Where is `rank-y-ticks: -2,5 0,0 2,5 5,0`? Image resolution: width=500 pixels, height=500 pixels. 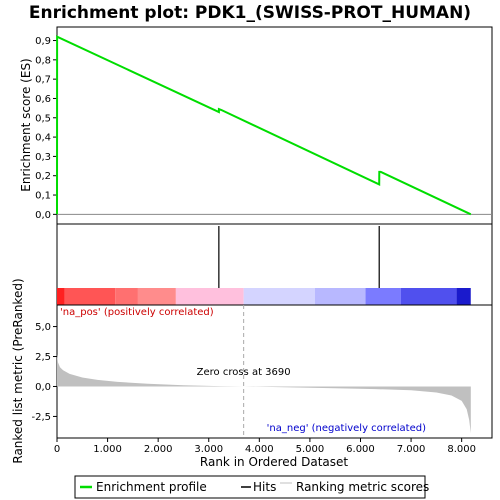
rank-y-ticks: -2,5 0,0 2,5 5,0 is located at coordinates (44, 372).